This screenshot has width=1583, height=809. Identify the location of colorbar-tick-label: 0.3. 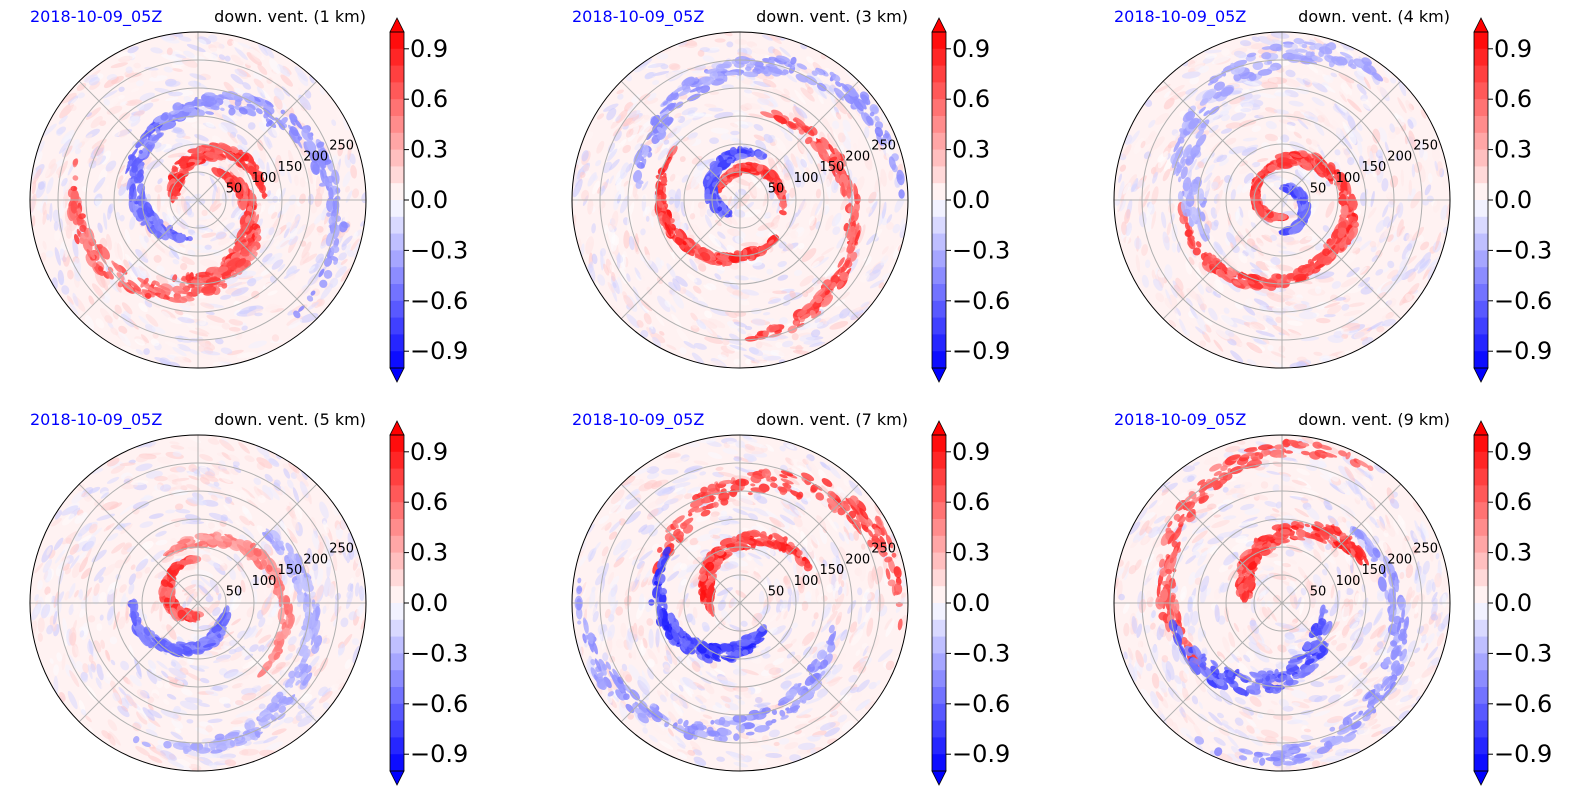
(1513, 150).